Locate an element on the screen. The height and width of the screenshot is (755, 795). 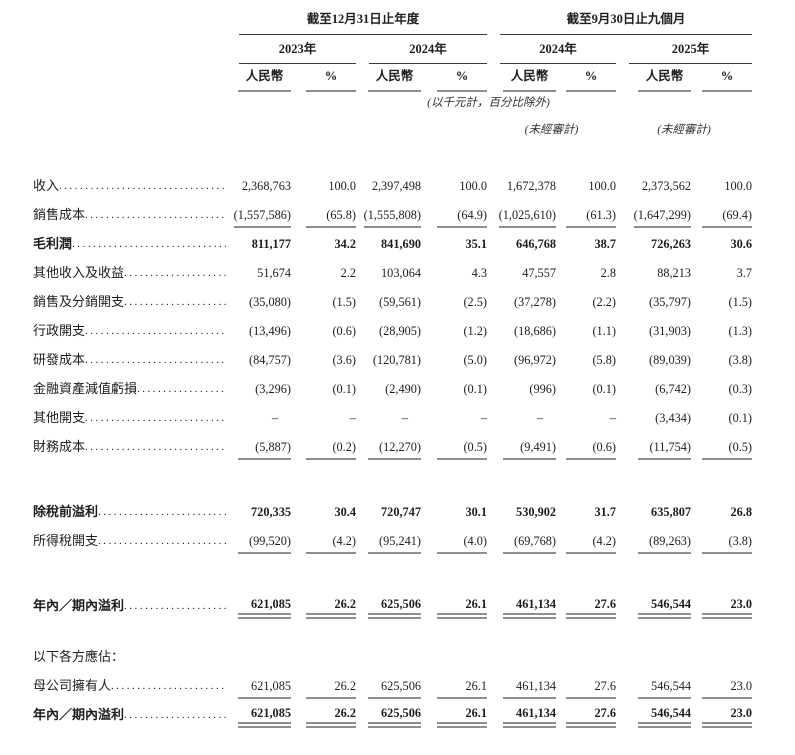
value-cell: (69,768) is located at coordinates (535, 541).